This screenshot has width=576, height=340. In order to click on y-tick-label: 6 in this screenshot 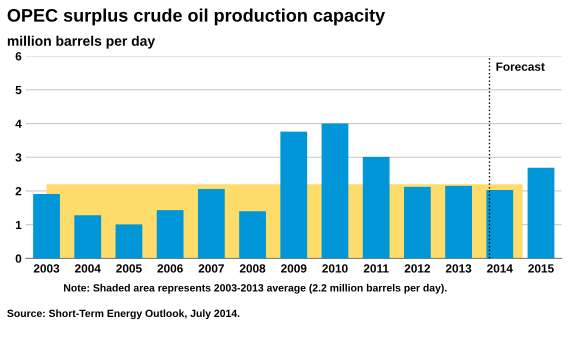, I will do `click(19, 56)`.